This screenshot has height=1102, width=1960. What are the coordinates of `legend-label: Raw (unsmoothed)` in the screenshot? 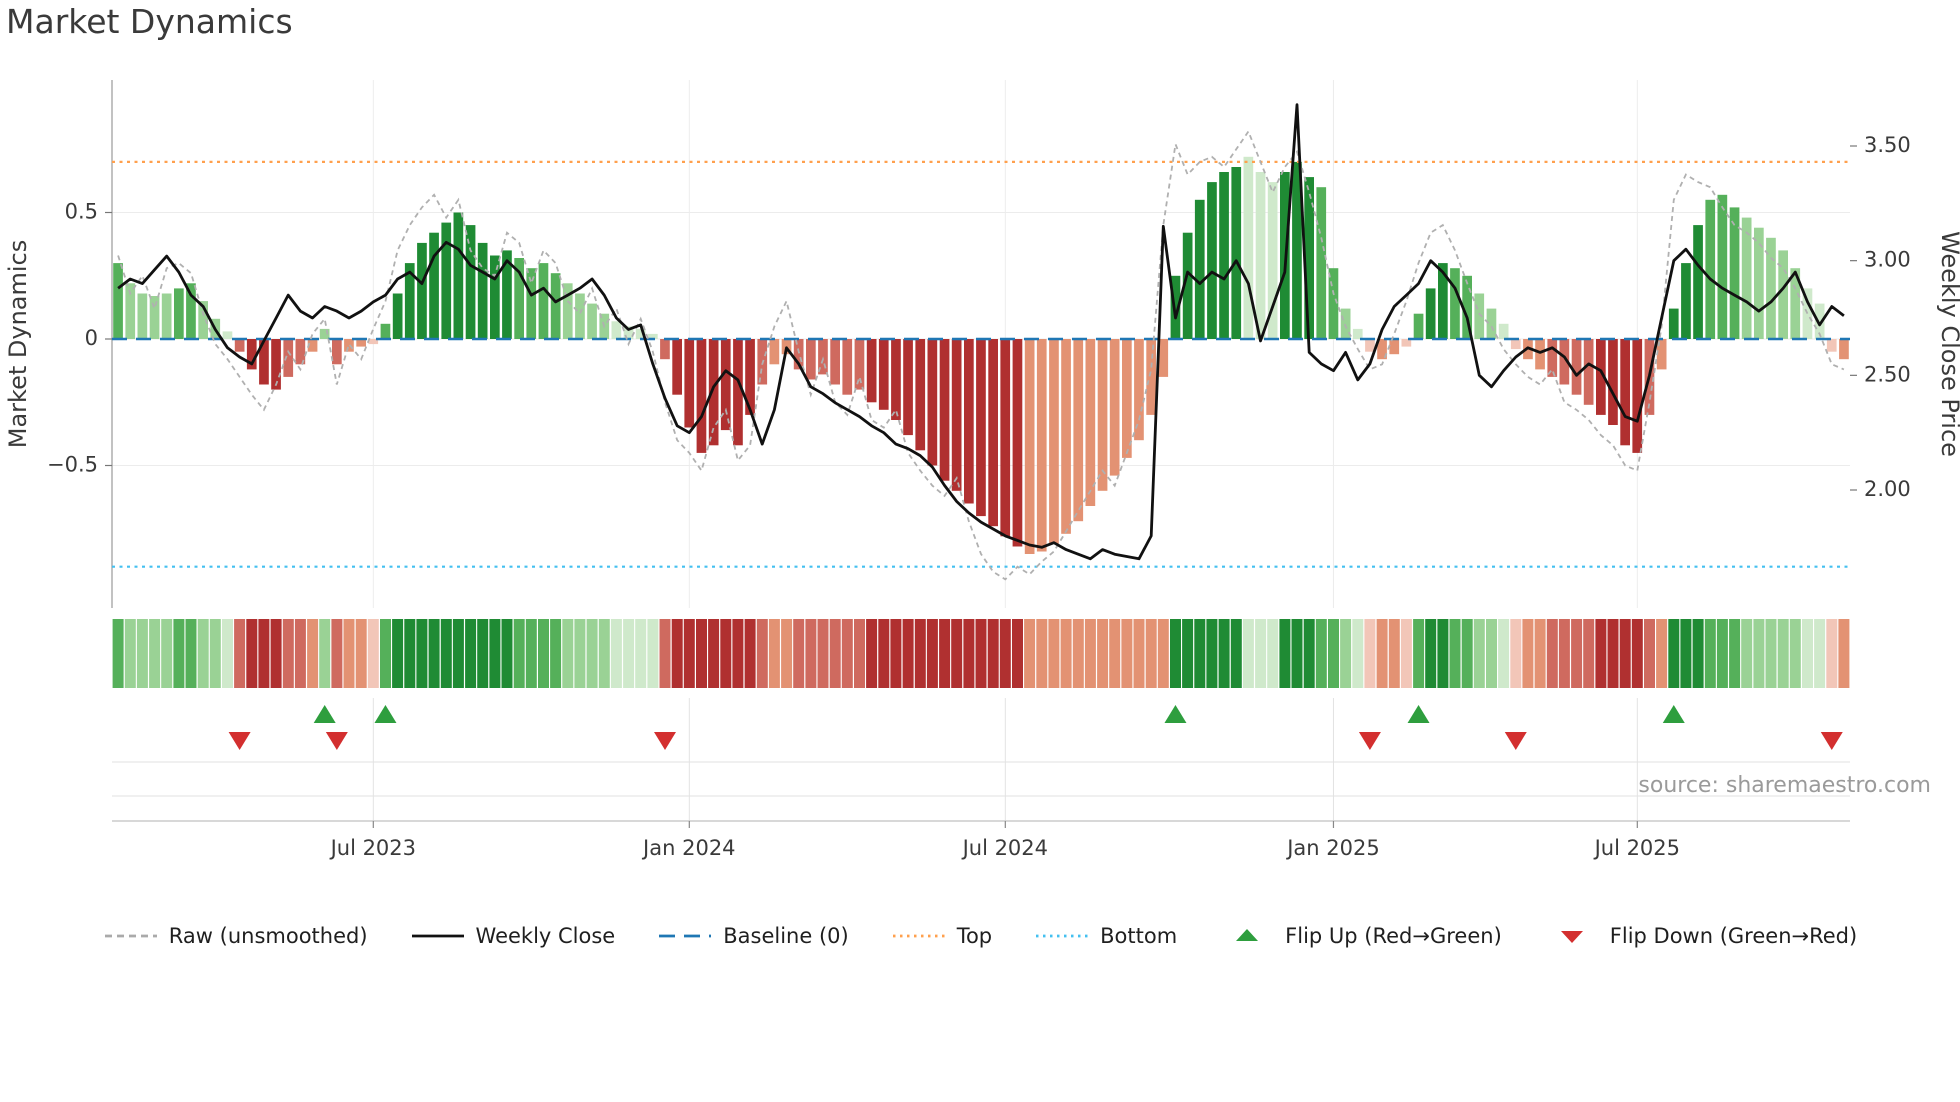 It's located at (268, 936).